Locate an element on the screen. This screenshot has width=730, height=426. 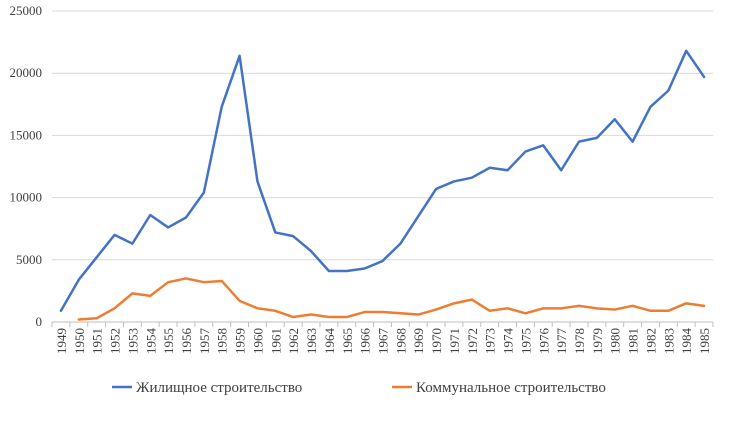
x-tick-label: 1983 is located at coordinates (668, 341).